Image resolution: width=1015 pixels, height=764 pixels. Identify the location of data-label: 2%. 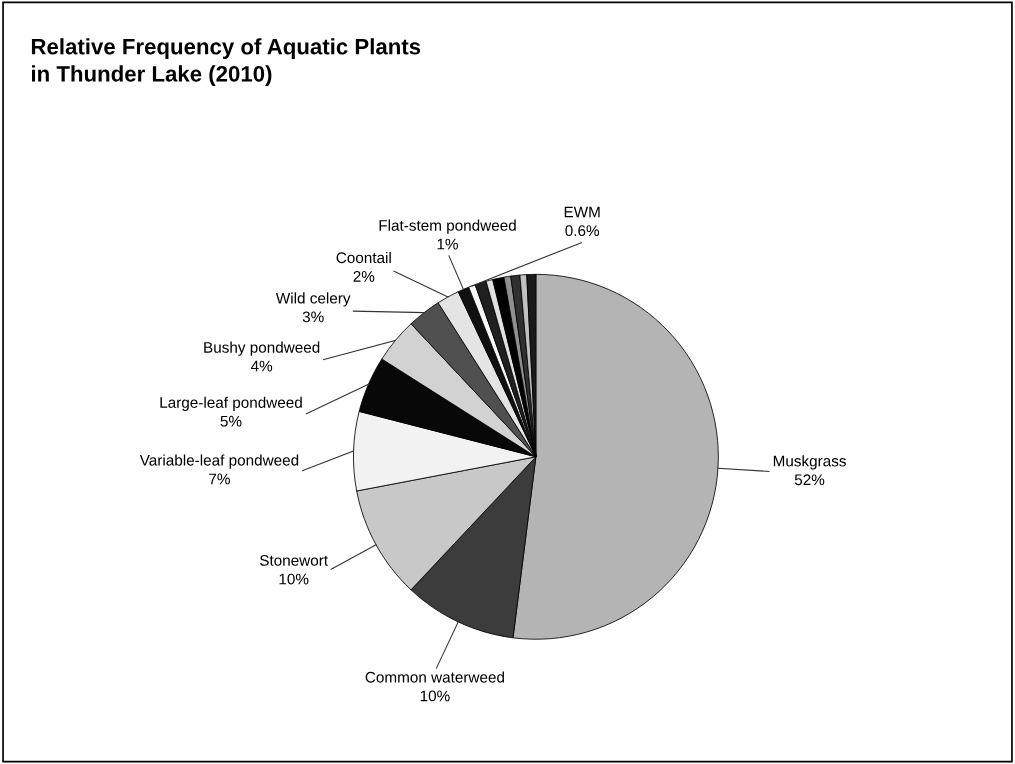
(364, 276).